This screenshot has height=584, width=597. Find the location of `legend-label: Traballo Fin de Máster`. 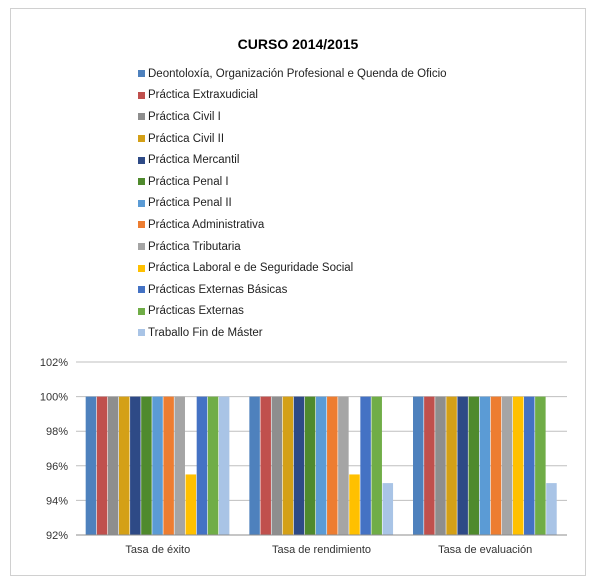

legend-label: Traballo Fin de Máster is located at coordinates (205, 332).